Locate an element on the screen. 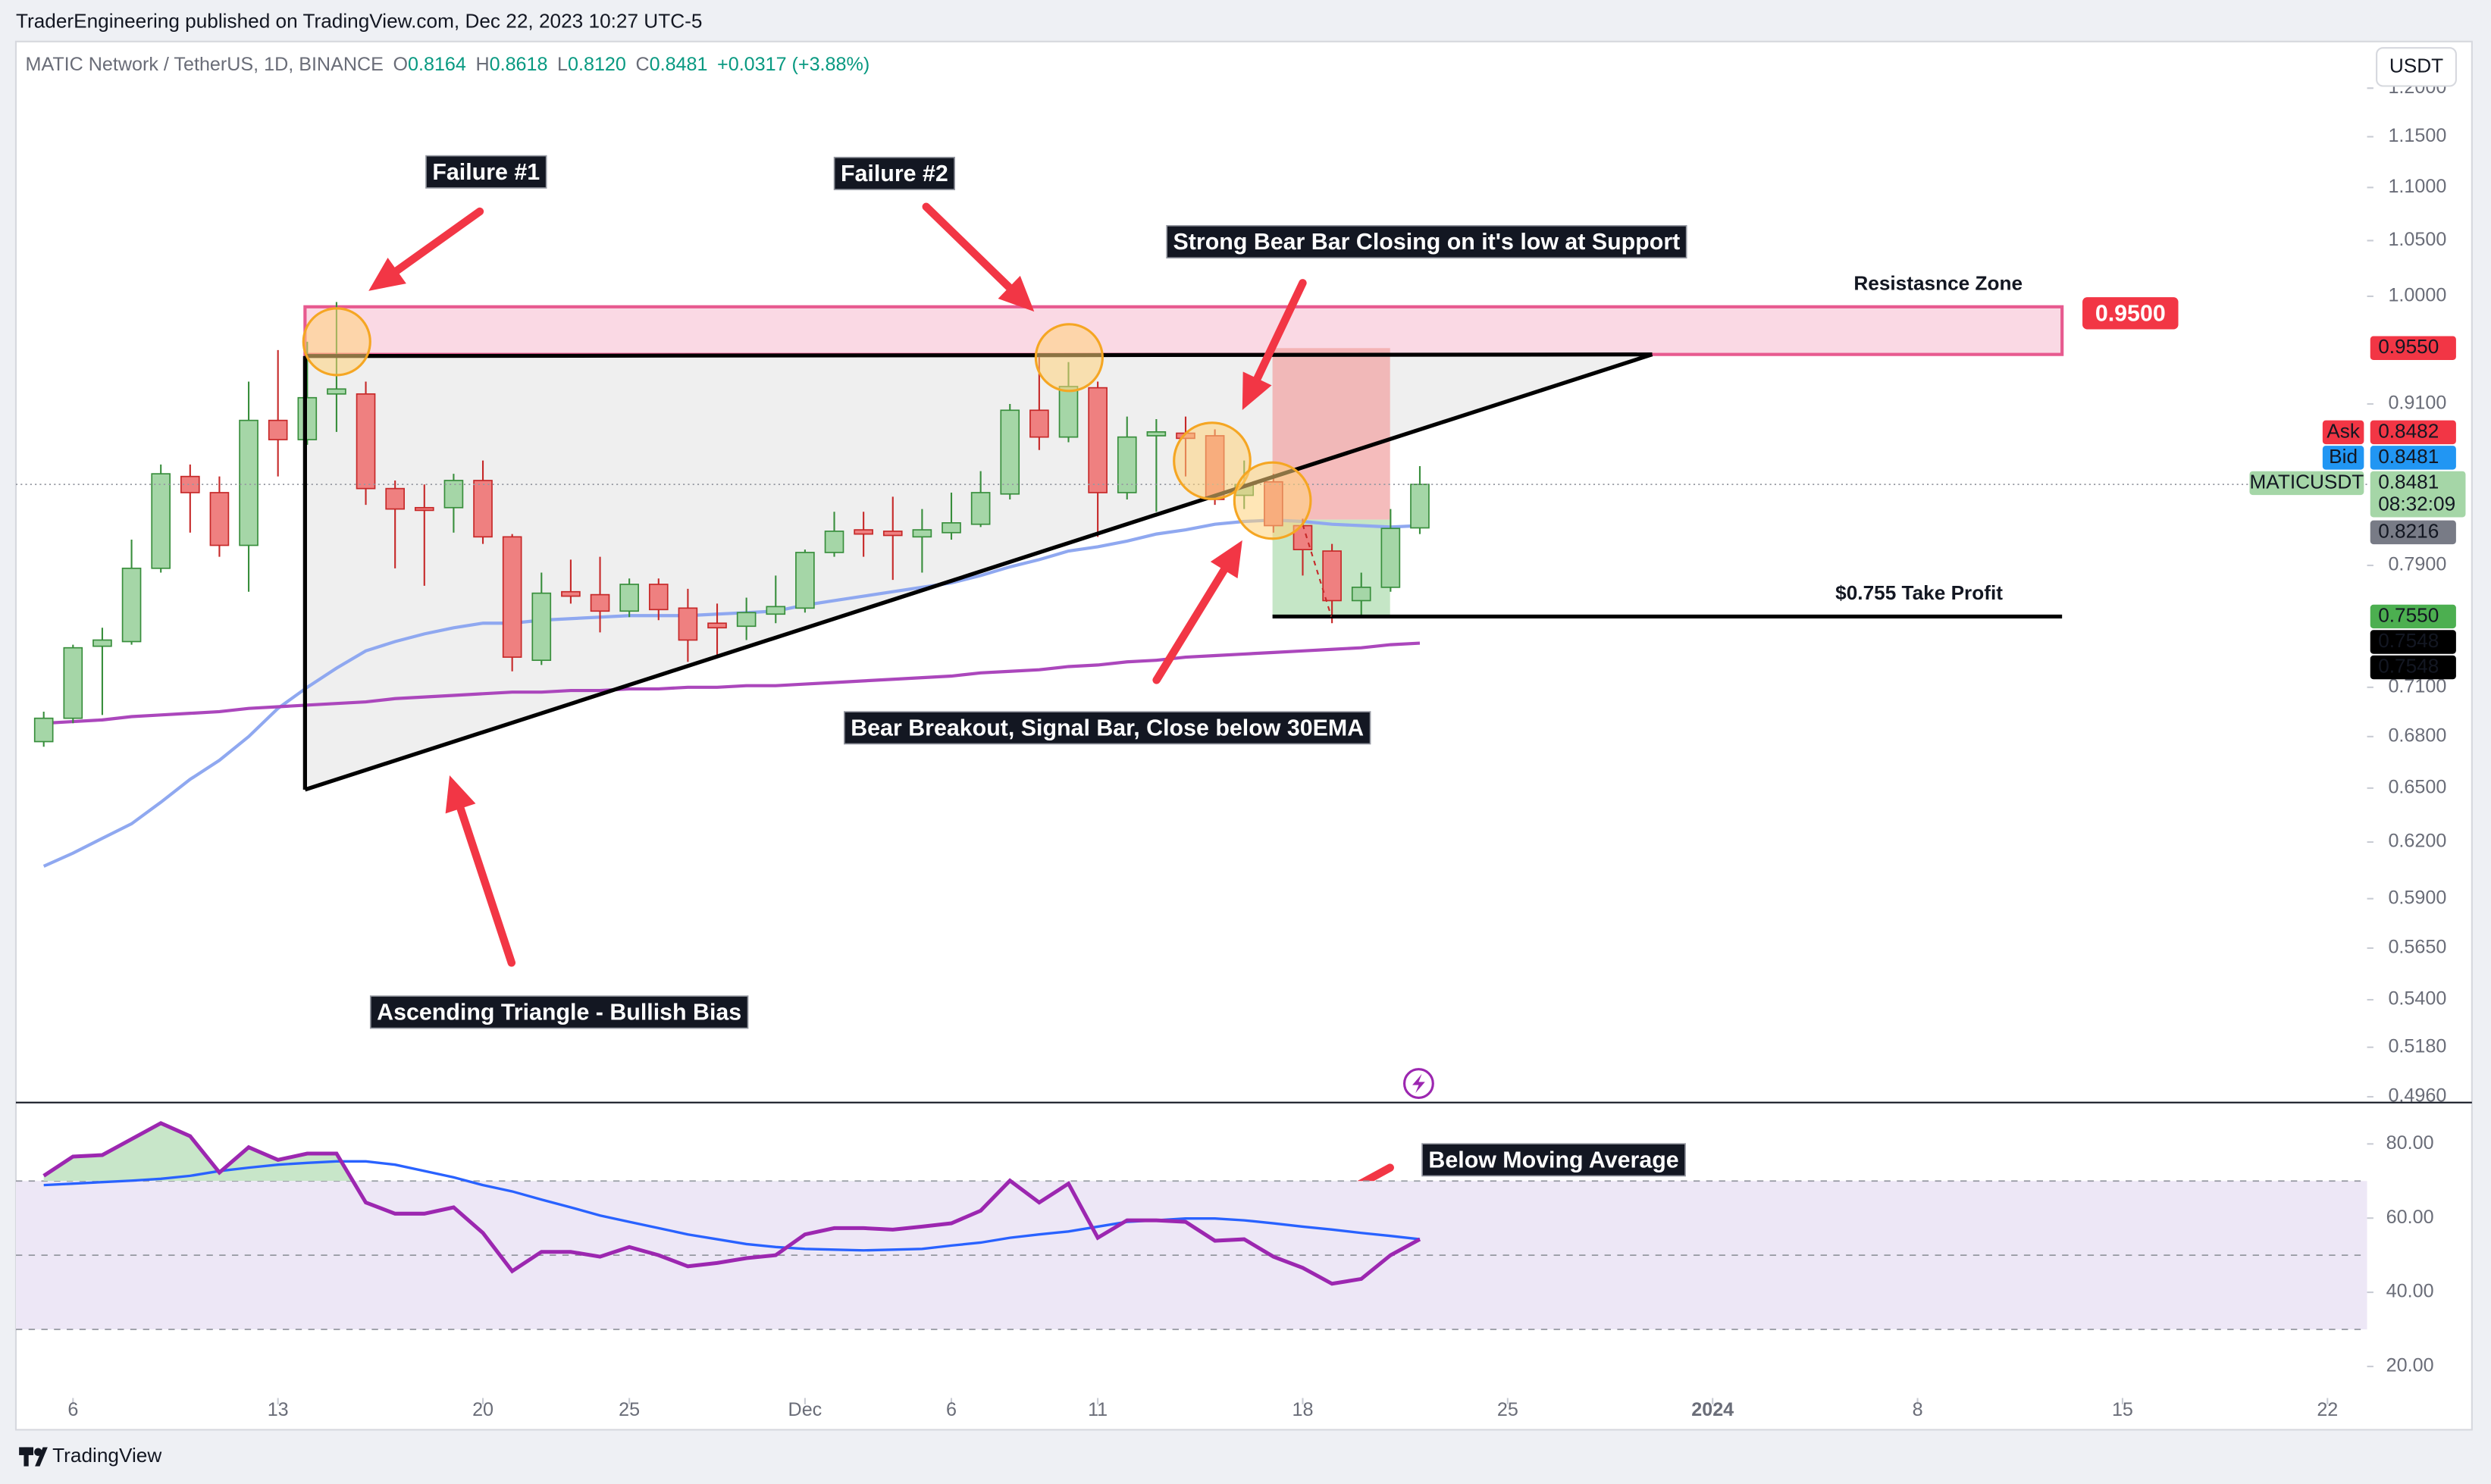  line-series is located at coordinates (731, 693).